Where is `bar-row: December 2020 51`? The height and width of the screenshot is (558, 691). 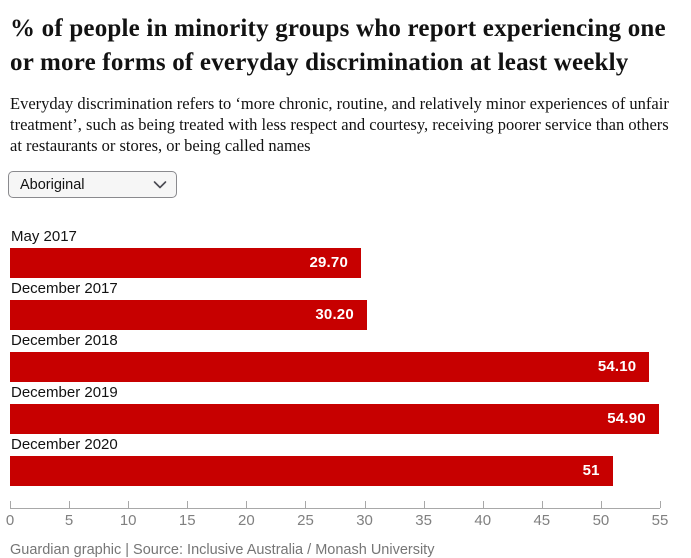
bar-row: December 2020 51 is located at coordinates (345, 461).